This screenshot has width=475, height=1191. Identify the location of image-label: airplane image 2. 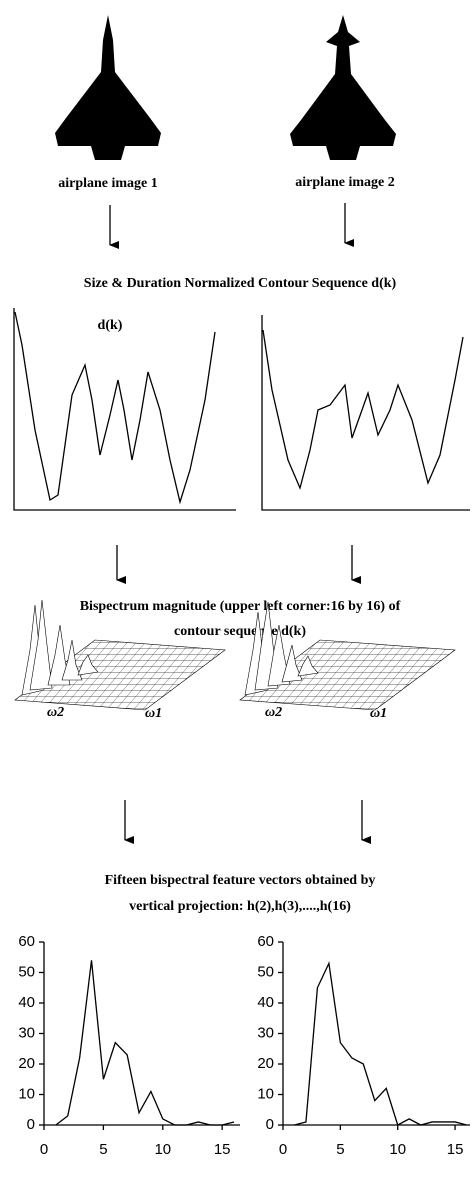
(345, 182).